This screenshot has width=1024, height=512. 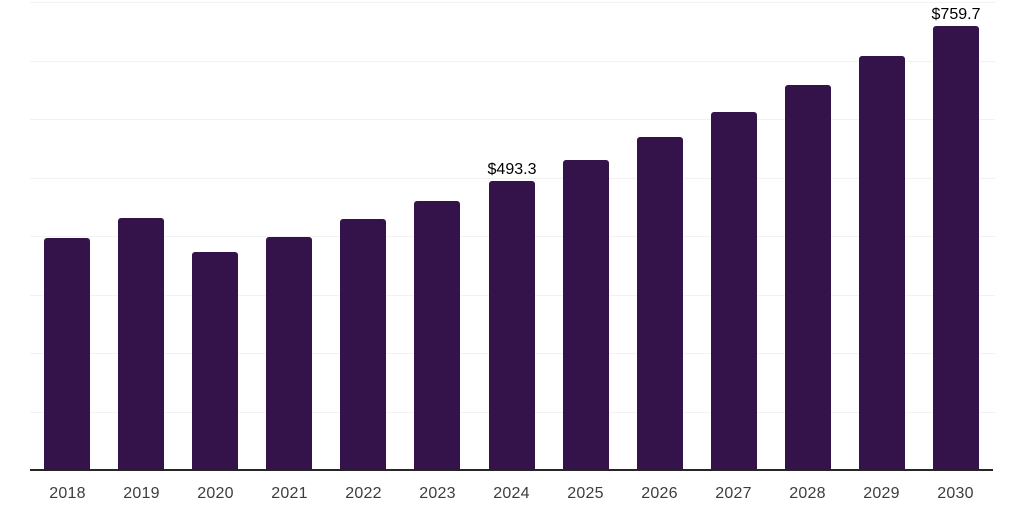 What do you see at coordinates (67, 493) in the screenshot?
I see `x-tick-2018: 2018` at bounding box center [67, 493].